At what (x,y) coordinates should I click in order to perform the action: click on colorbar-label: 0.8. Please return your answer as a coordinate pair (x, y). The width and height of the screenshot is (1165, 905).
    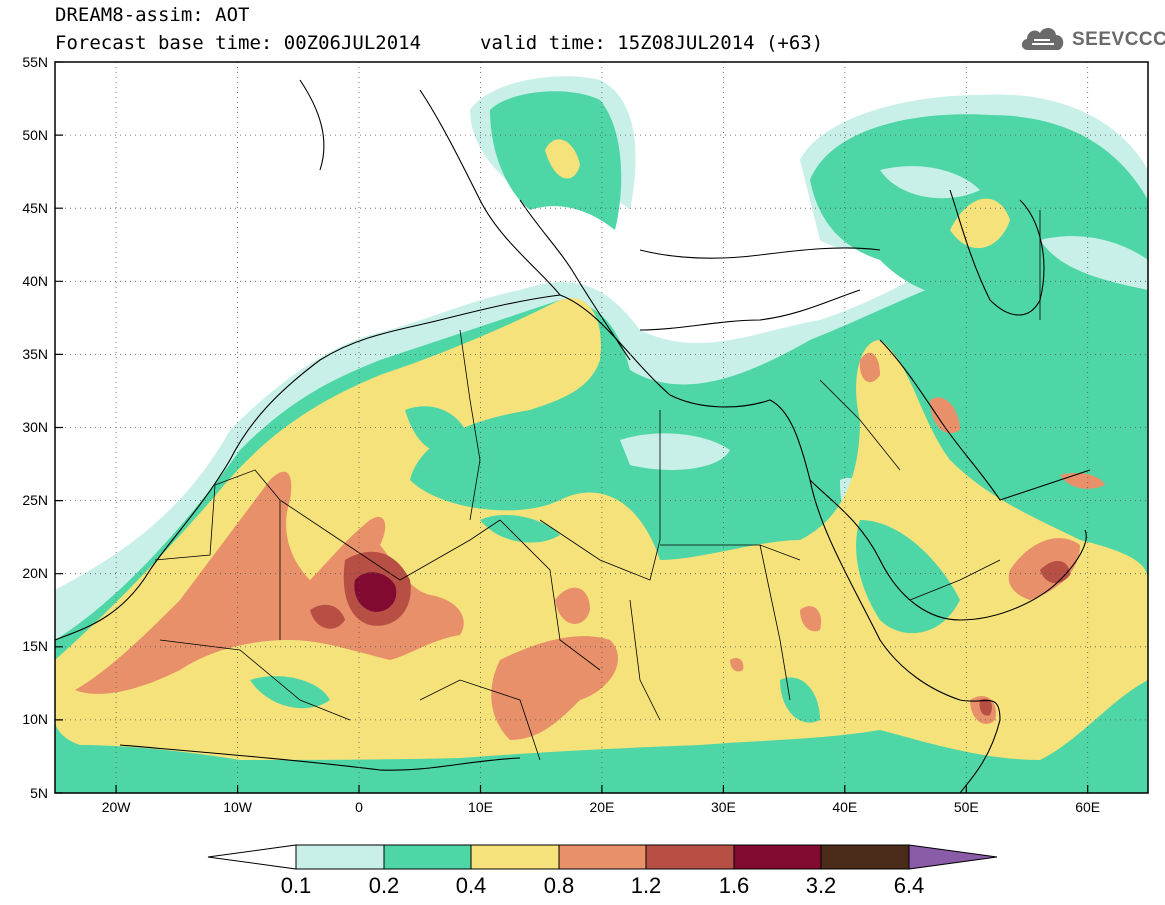
    Looking at the image, I should click on (559, 885).